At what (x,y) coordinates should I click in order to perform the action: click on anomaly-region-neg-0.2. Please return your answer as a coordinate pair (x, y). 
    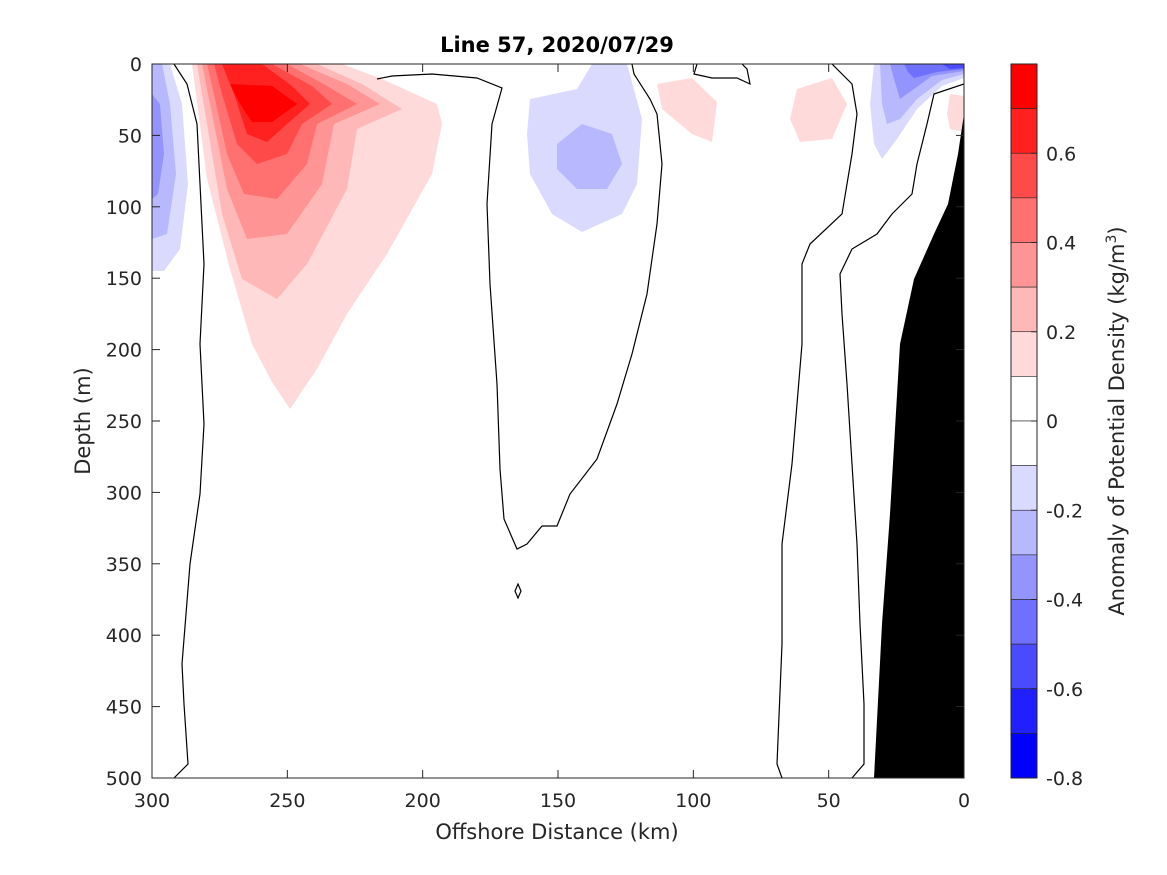
    Looking at the image, I should click on (589, 156).